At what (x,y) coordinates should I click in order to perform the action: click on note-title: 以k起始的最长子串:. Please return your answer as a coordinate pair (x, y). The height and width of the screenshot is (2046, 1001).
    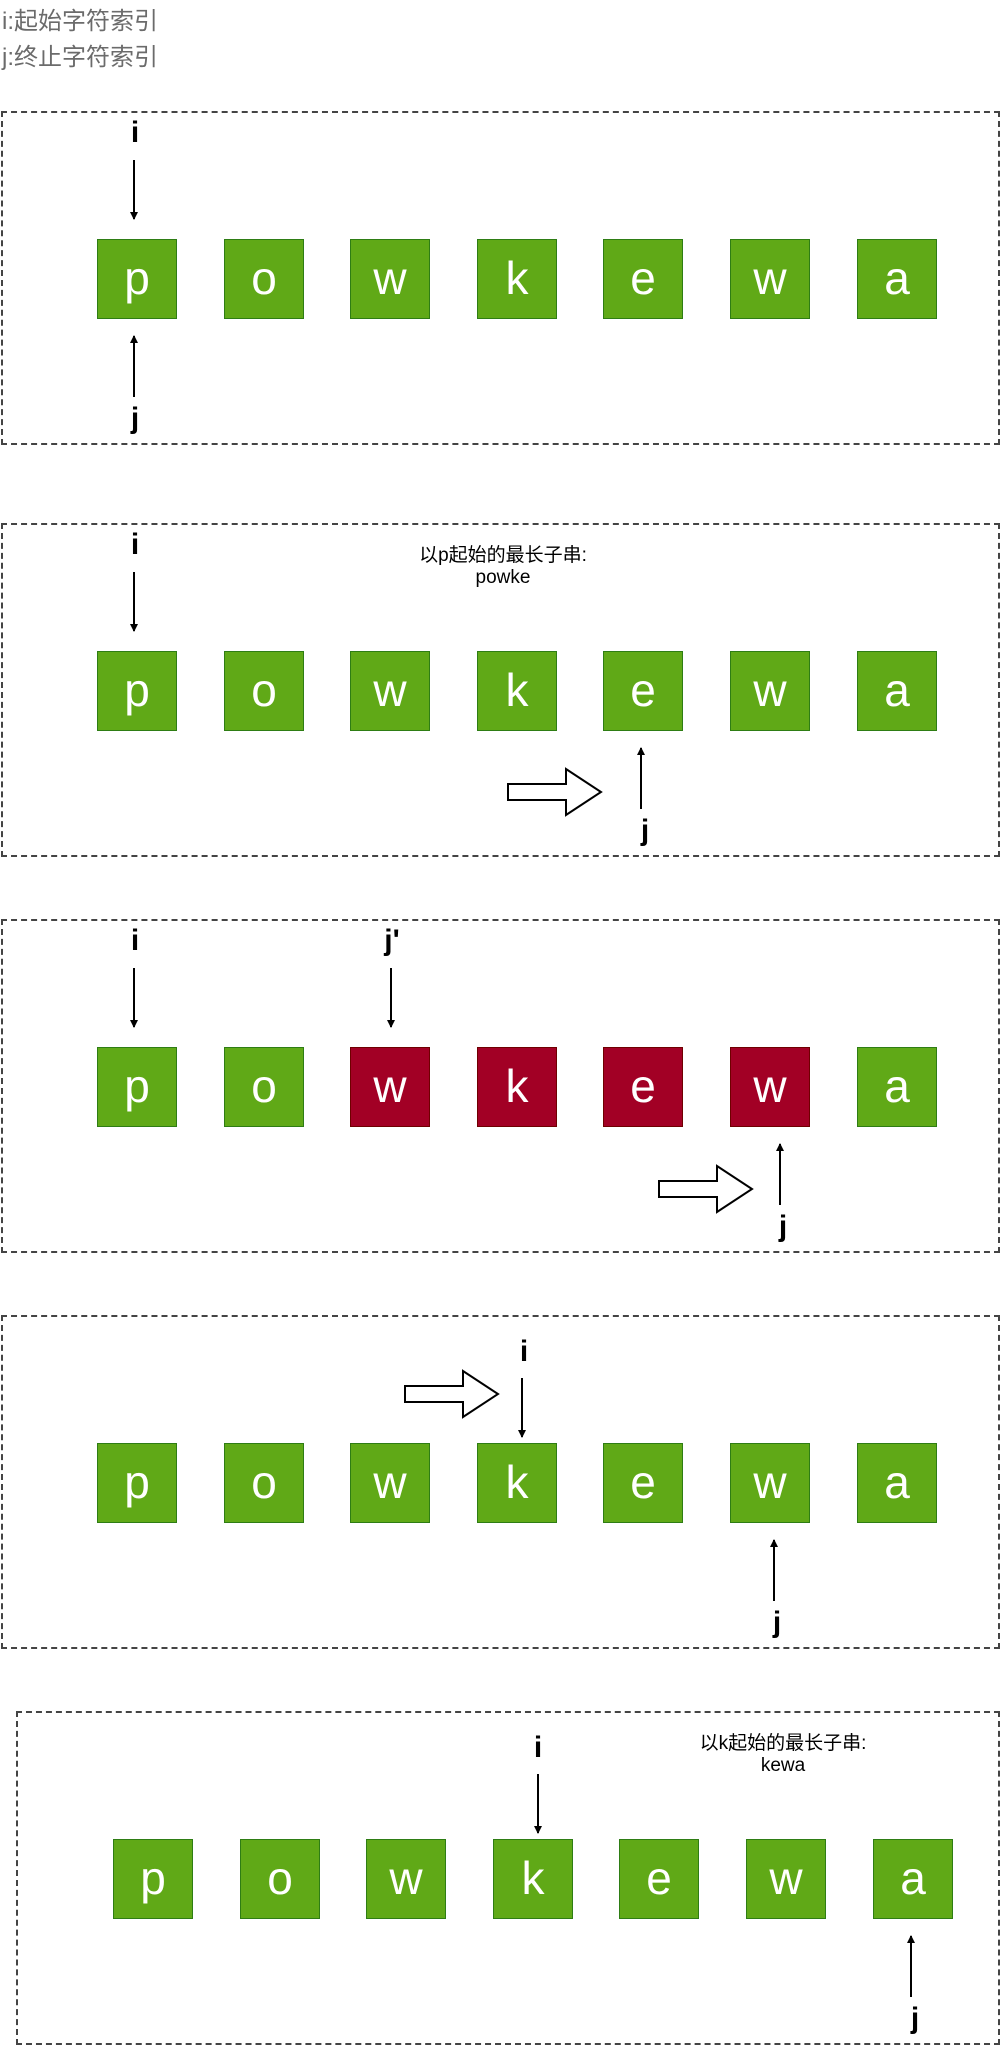
    Looking at the image, I should click on (783, 1743).